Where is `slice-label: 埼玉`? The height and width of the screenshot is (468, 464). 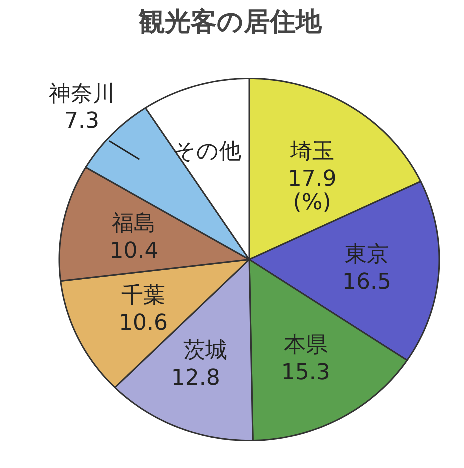 slice-label: 埼玉 is located at coordinates (311, 152).